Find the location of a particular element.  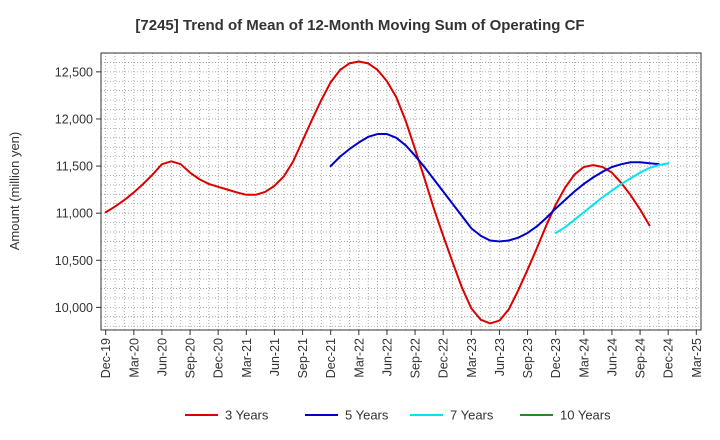

x-tick-label: Dec-19 is located at coordinates (106, 358).